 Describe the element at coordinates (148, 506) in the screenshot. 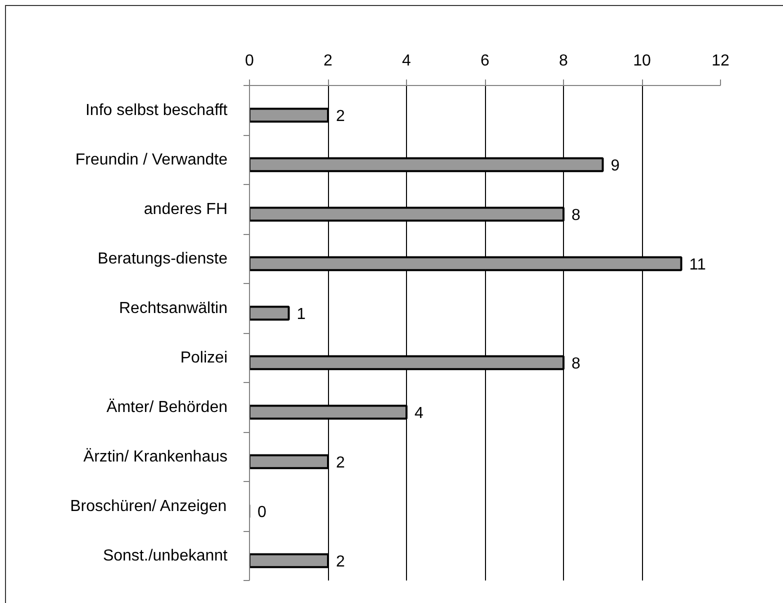

I see `y-tick-label: Broschüren/ Anzeigen` at that location.